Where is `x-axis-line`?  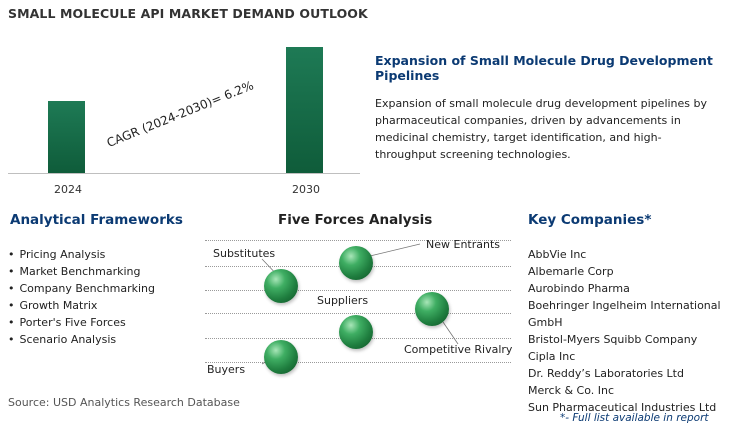
x-axis-line is located at coordinates (184, 173).